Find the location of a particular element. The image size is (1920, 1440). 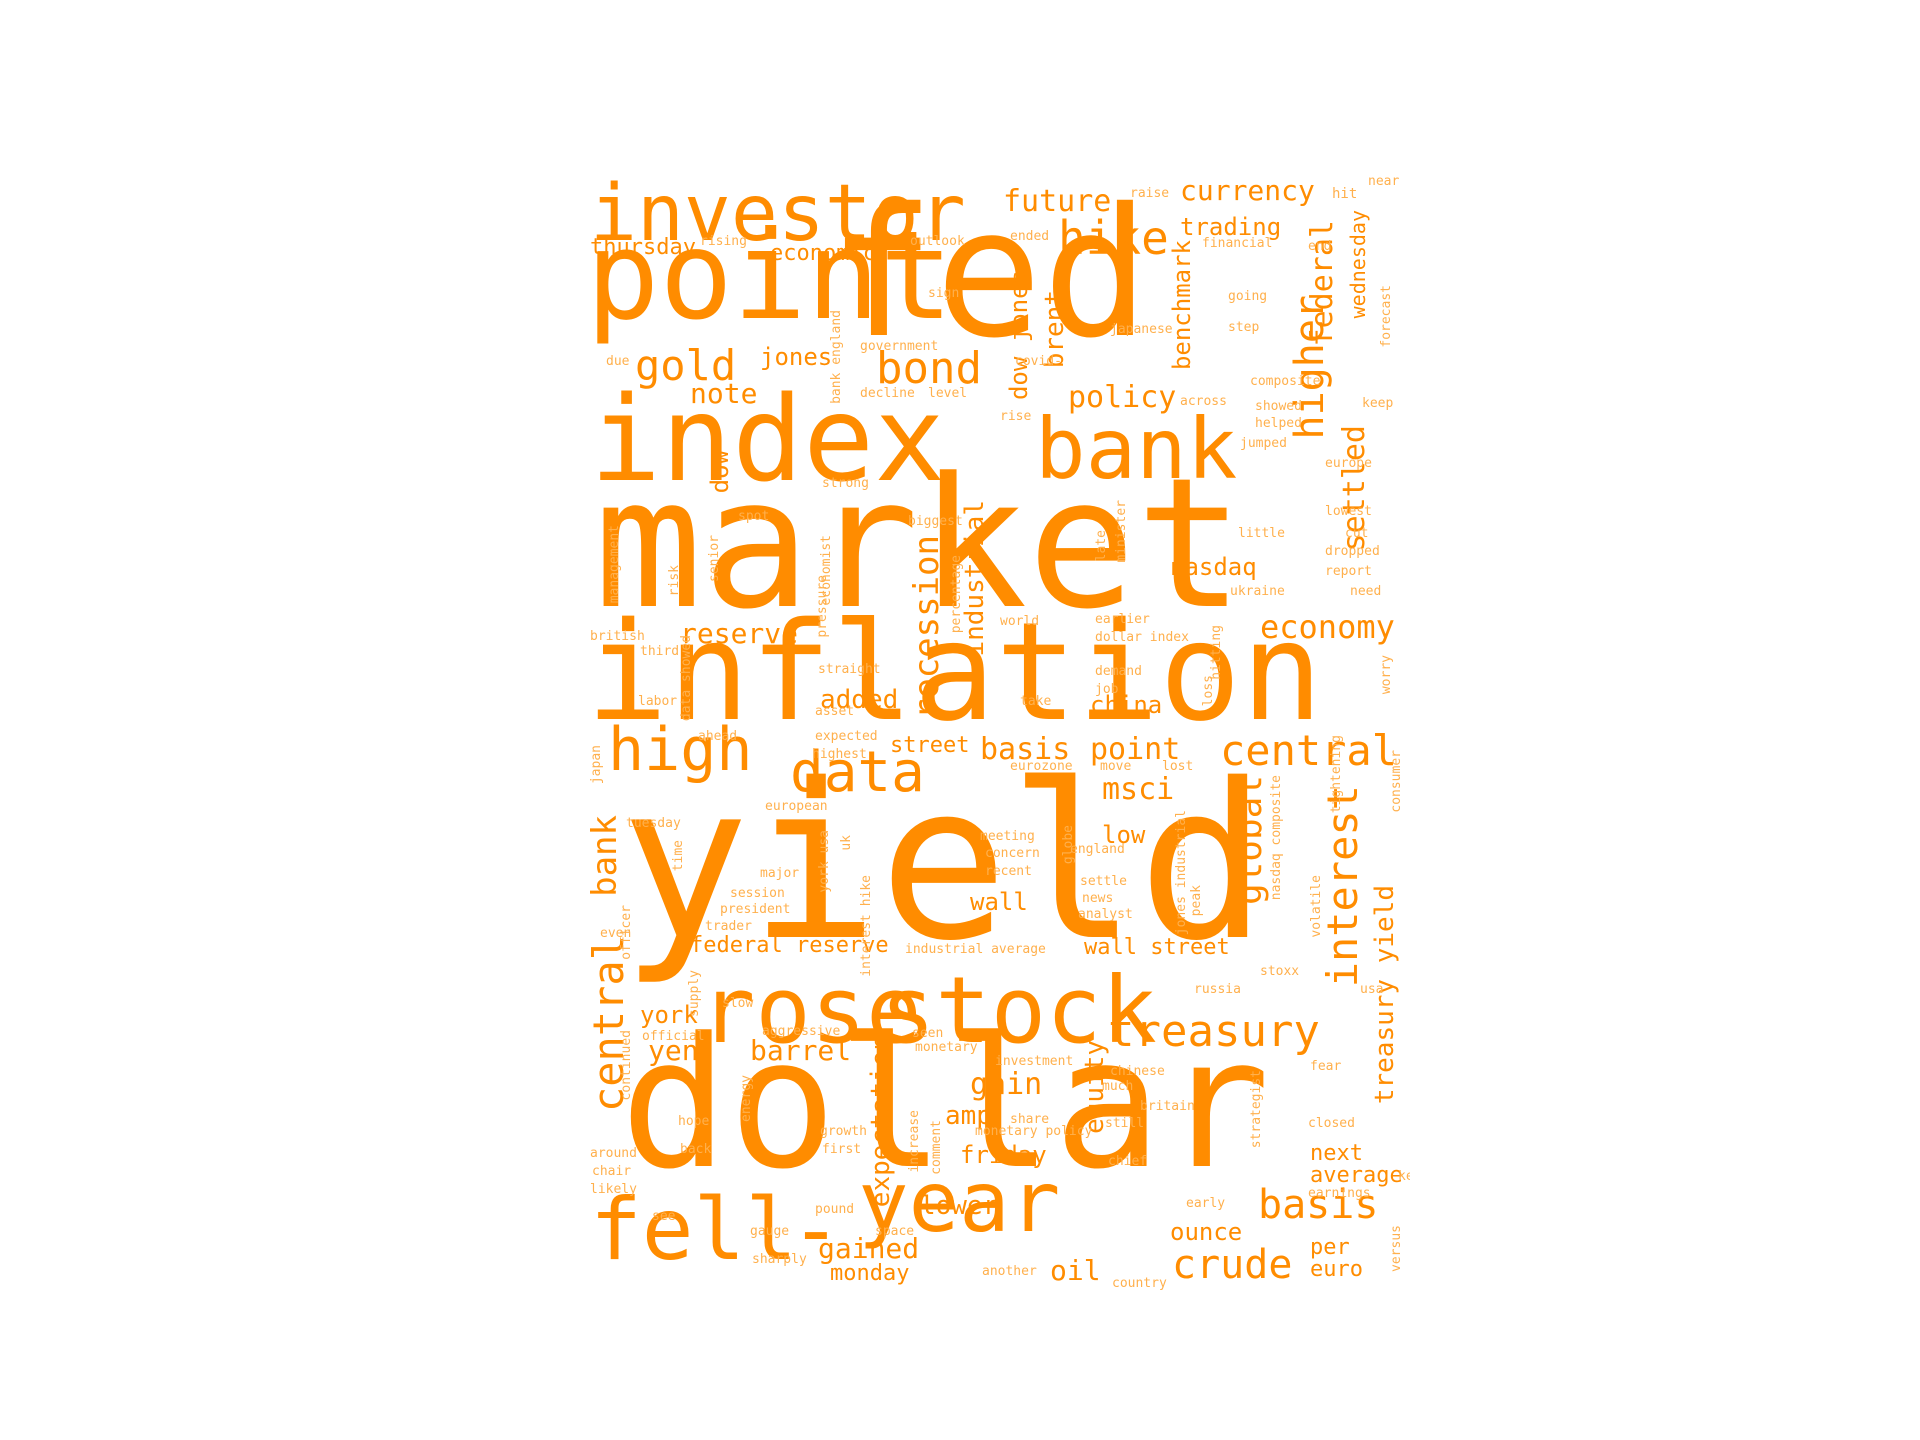

word: hit is located at coordinates (1345, 194).